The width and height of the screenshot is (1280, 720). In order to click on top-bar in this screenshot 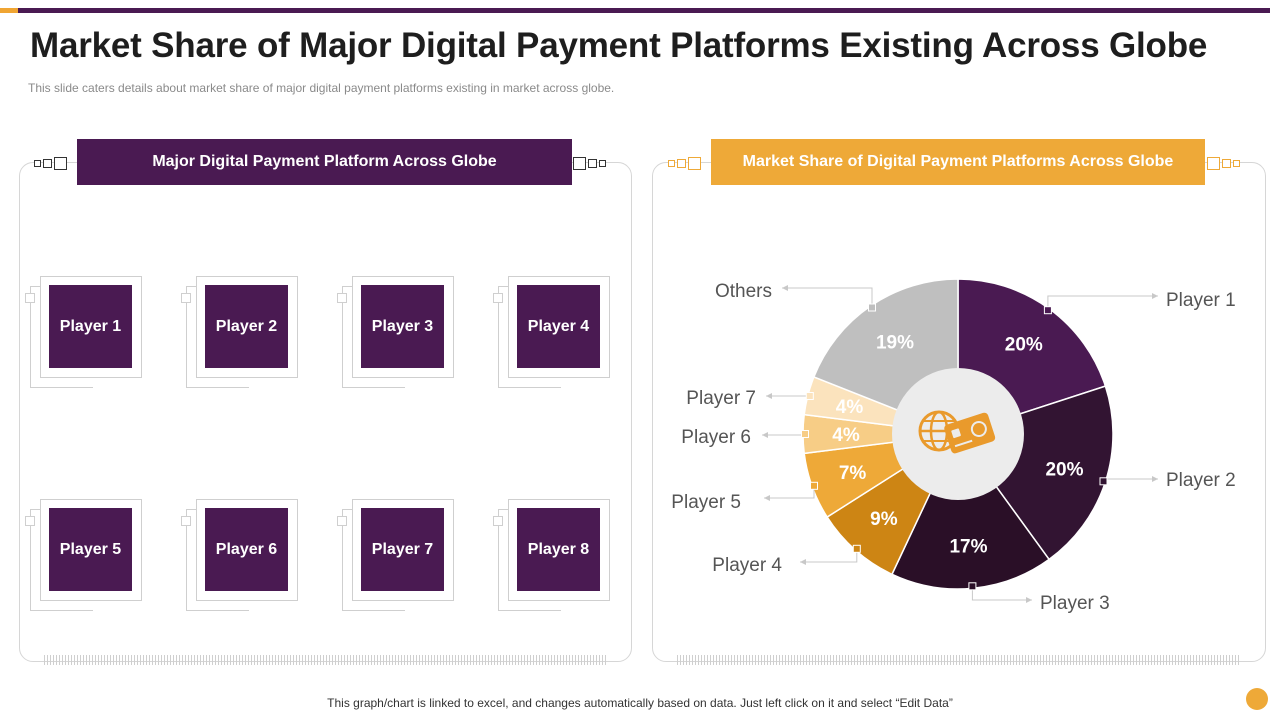, I will do `click(644, 10)`.